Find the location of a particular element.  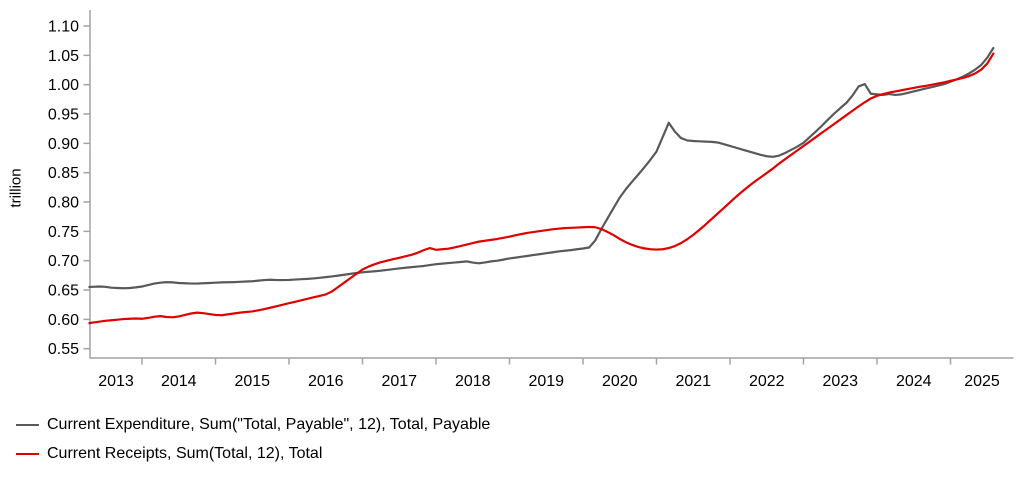

y-tick-label: 1.00 is located at coordinates (63, 85).